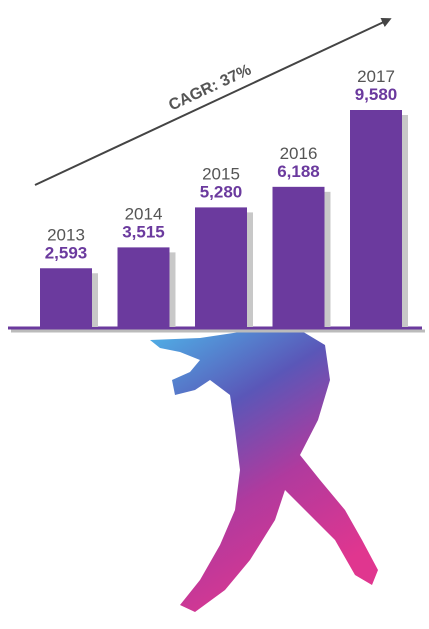 The image size is (429, 629). Describe the element at coordinates (143, 231) in the screenshot. I see `value-label: 3,515` at that location.